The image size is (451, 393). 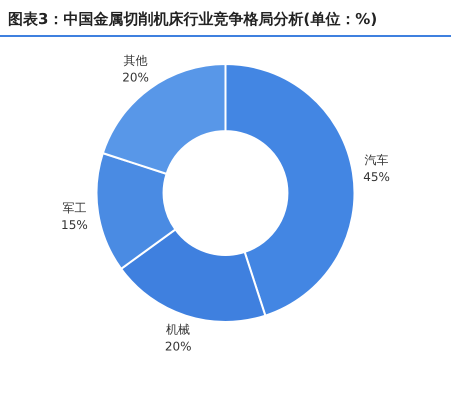 I want to click on slice-label: 机械, so click(x=178, y=329).